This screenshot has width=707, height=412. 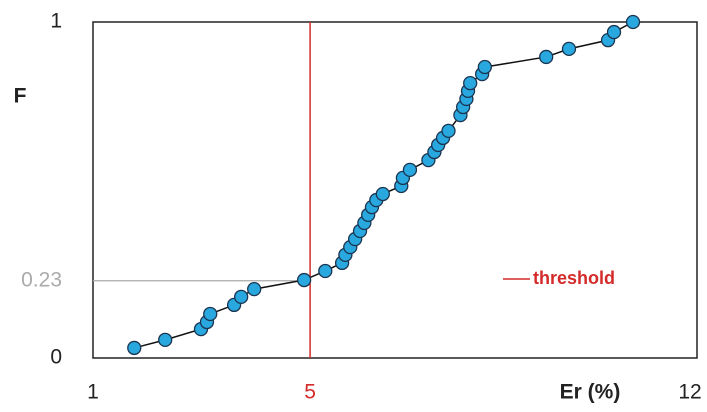 I want to click on y-tick-label: 0, so click(x=56, y=357).